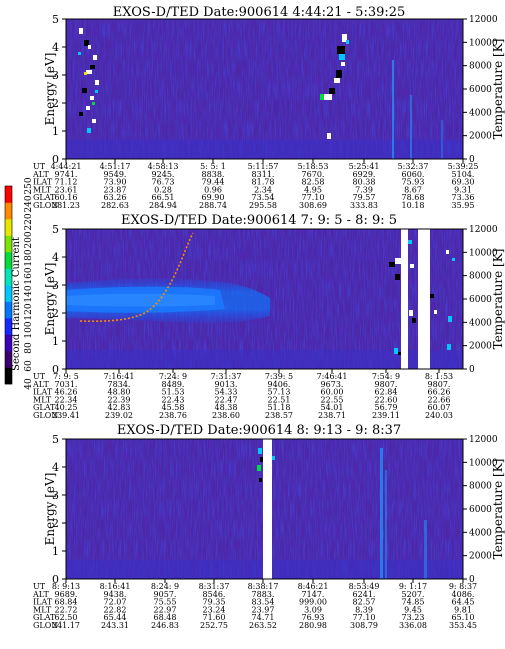 The height and width of the screenshot is (649, 505). I want to click on colorbar-tick-label: 140, so click(29, 293).